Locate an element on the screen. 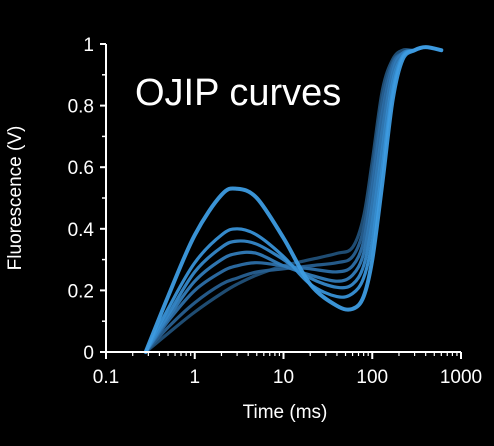  y-tick-label: 0.2 is located at coordinates (81, 291).